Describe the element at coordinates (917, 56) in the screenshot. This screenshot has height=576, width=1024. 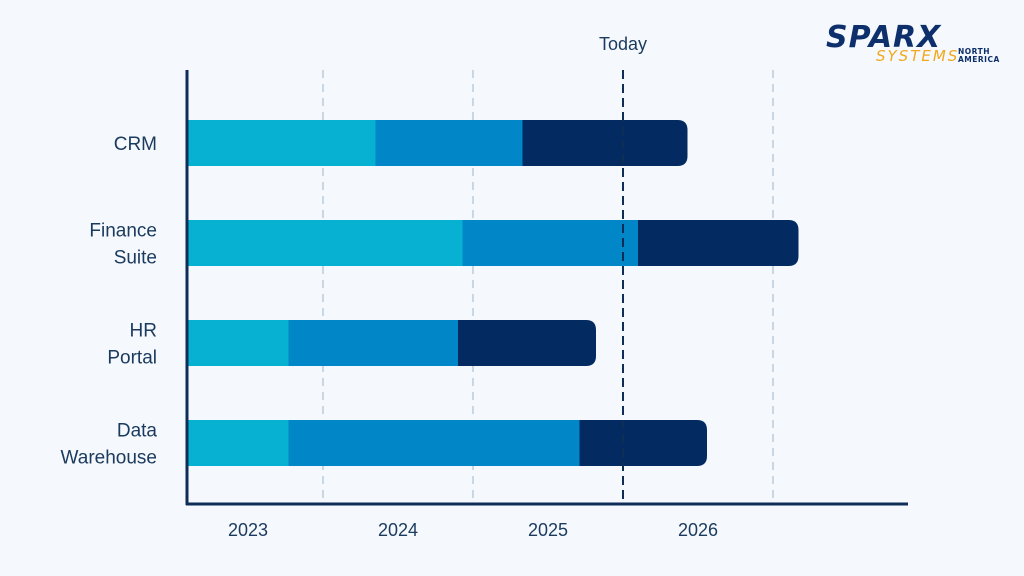
I see `logo-sub-text: SYSTEMS` at that location.